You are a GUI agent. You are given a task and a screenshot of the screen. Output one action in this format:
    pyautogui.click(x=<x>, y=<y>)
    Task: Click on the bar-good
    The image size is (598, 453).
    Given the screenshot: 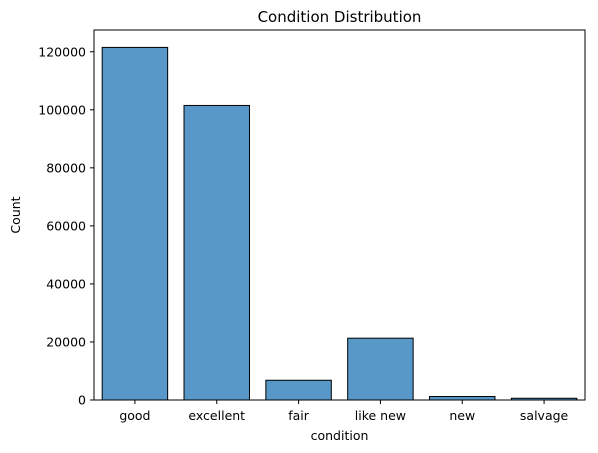 What is the action you would take?
    pyautogui.click(x=135, y=223)
    